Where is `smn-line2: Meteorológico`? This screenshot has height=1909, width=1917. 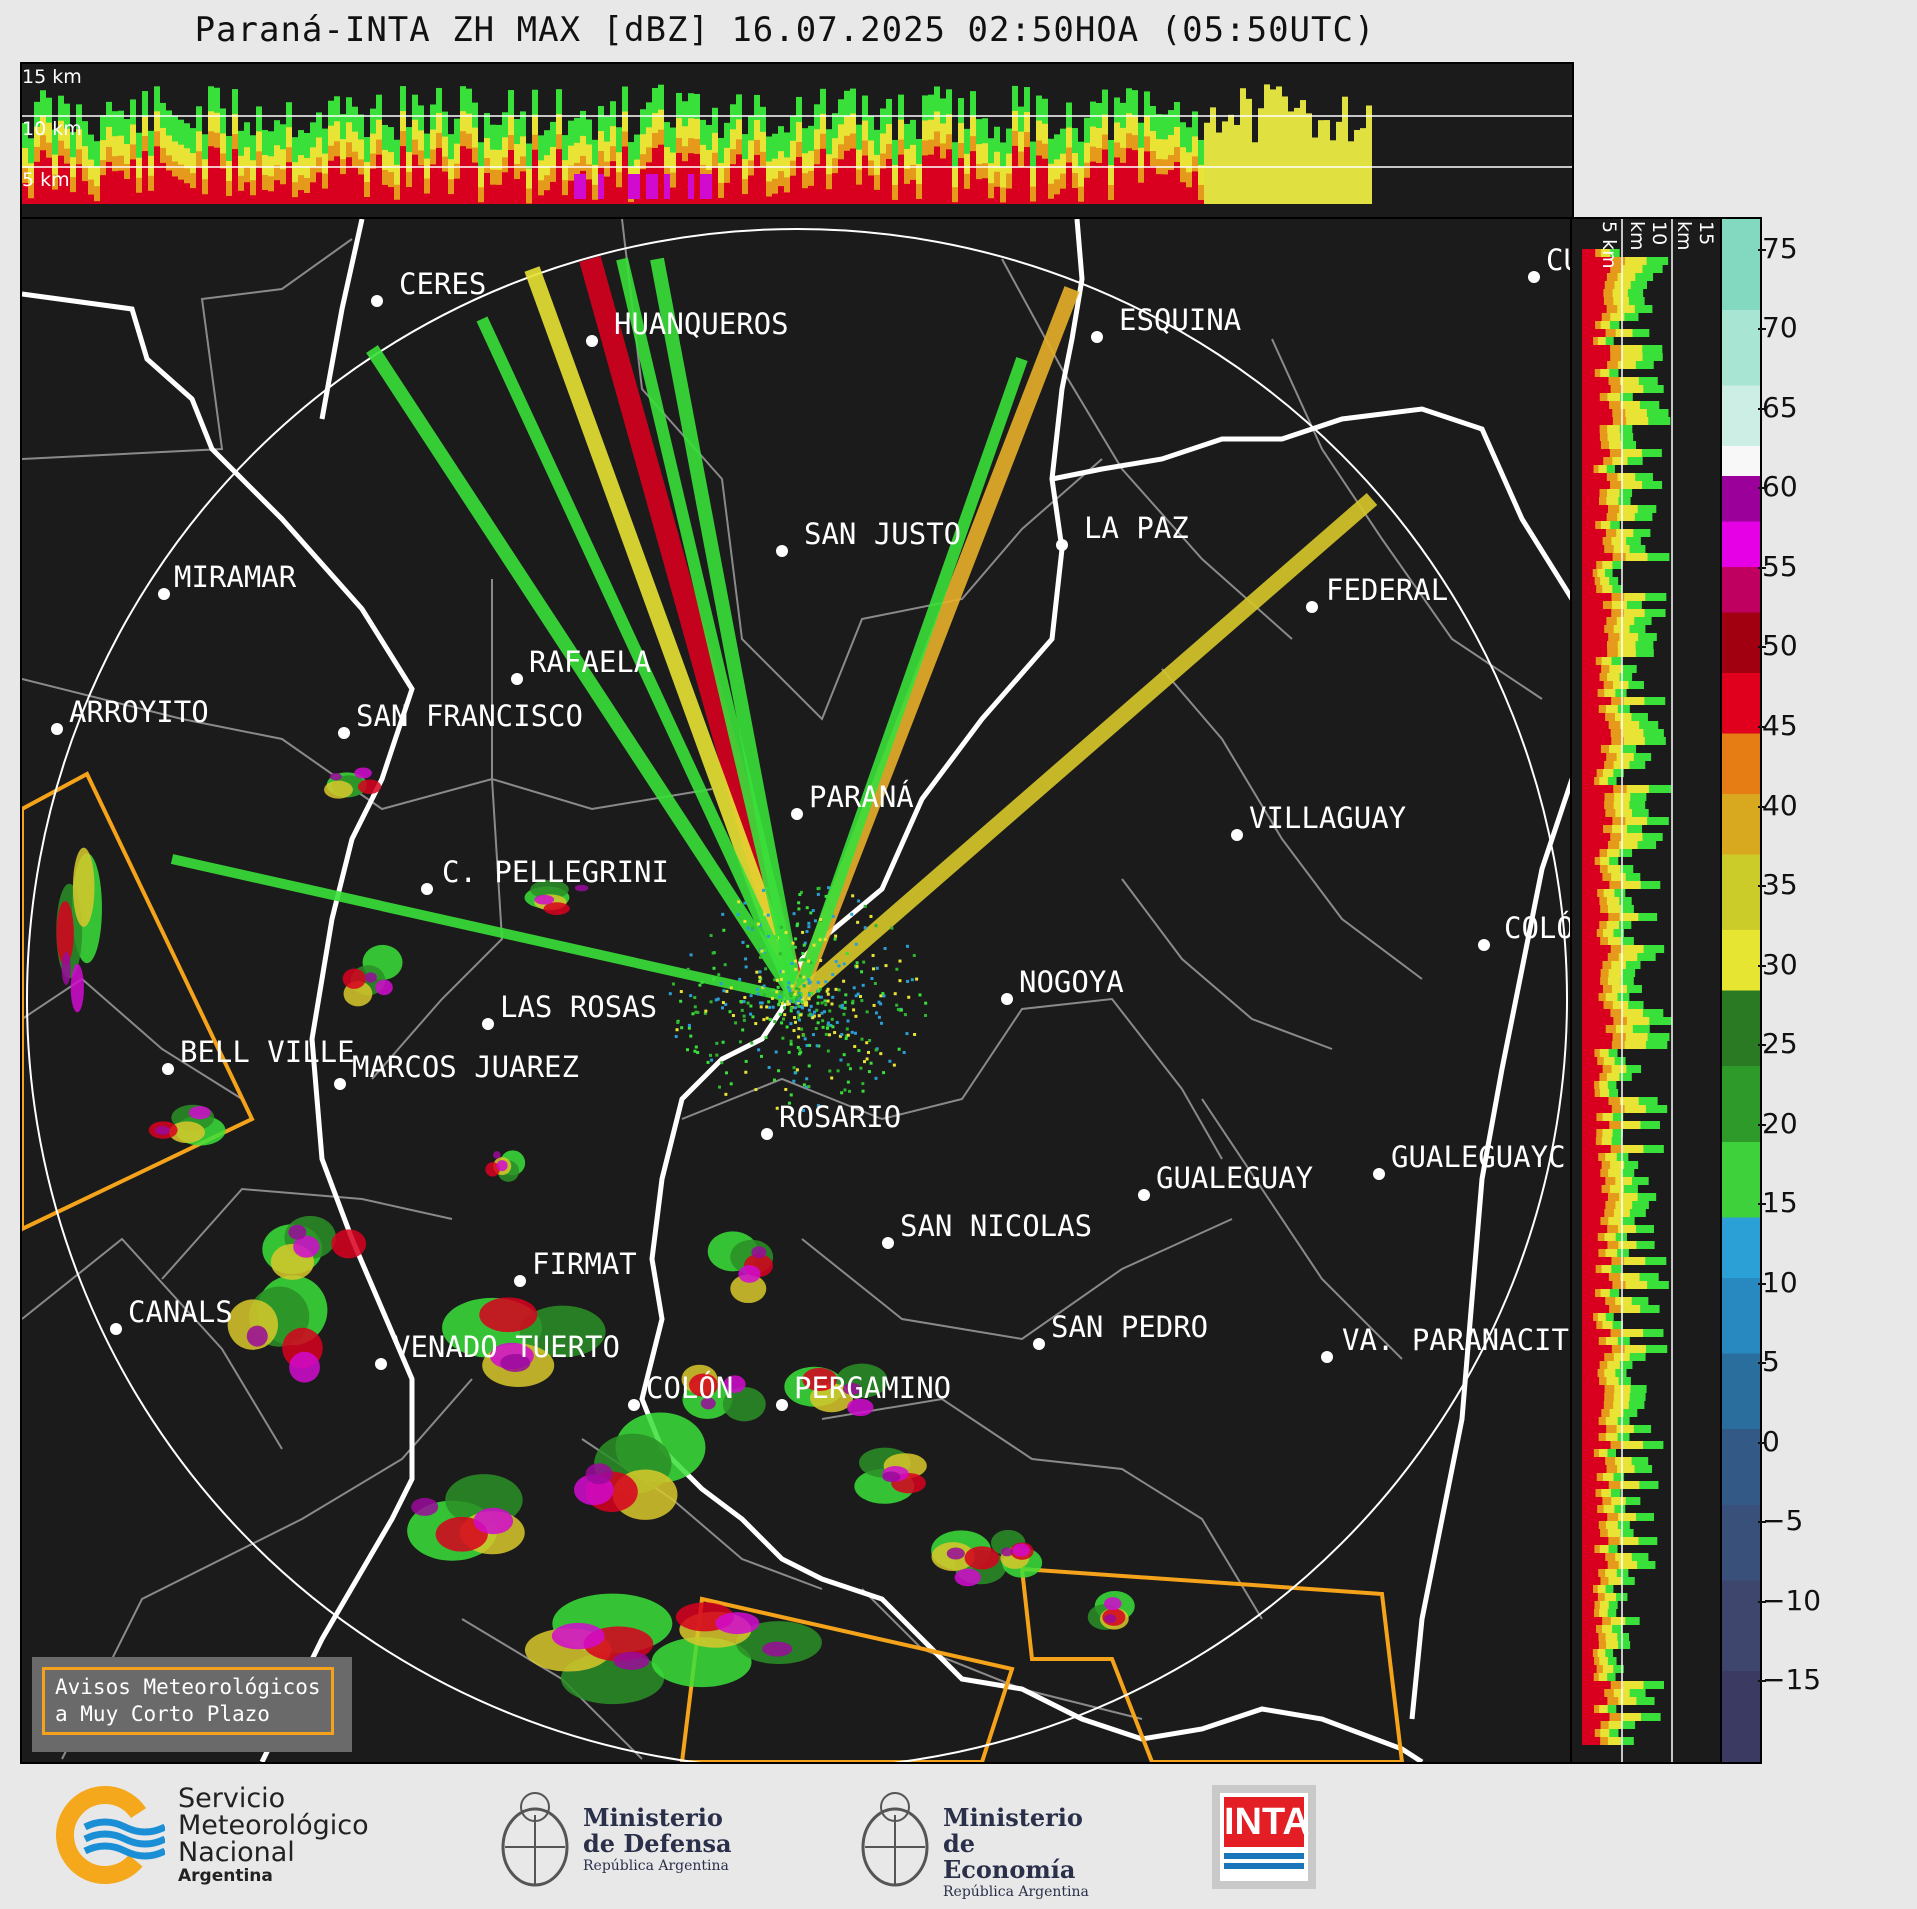 smn-line2: Meteorológico is located at coordinates (273, 1825).